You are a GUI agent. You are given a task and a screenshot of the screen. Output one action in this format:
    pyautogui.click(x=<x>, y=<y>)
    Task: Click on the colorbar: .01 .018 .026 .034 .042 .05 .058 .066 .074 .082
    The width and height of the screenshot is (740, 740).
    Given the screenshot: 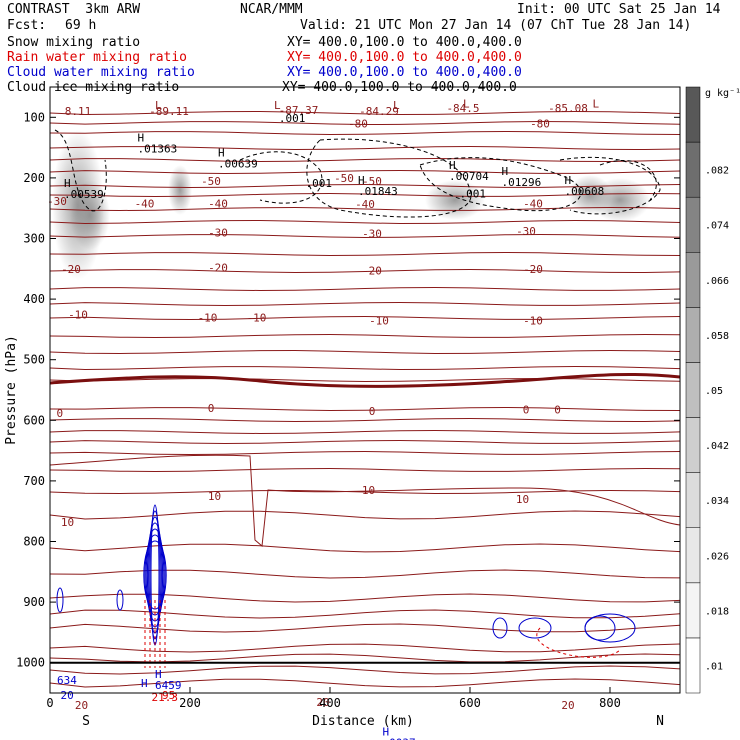 What is the action you would take?
    pyautogui.click(x=707, y=390)
    